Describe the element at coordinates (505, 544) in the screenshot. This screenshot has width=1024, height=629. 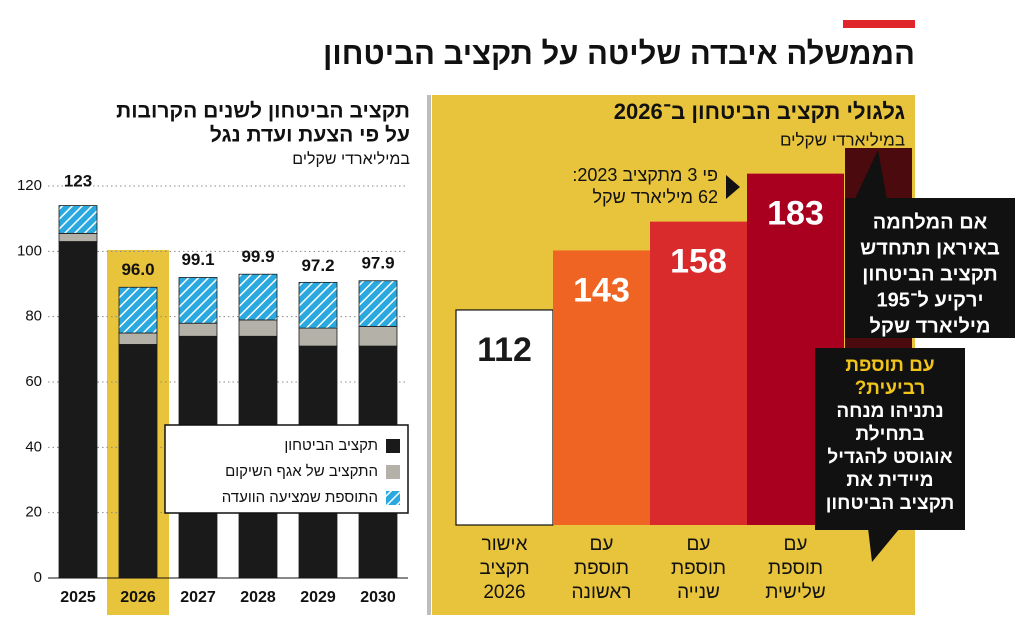
I see `x-tick-label: אישור` at that location.